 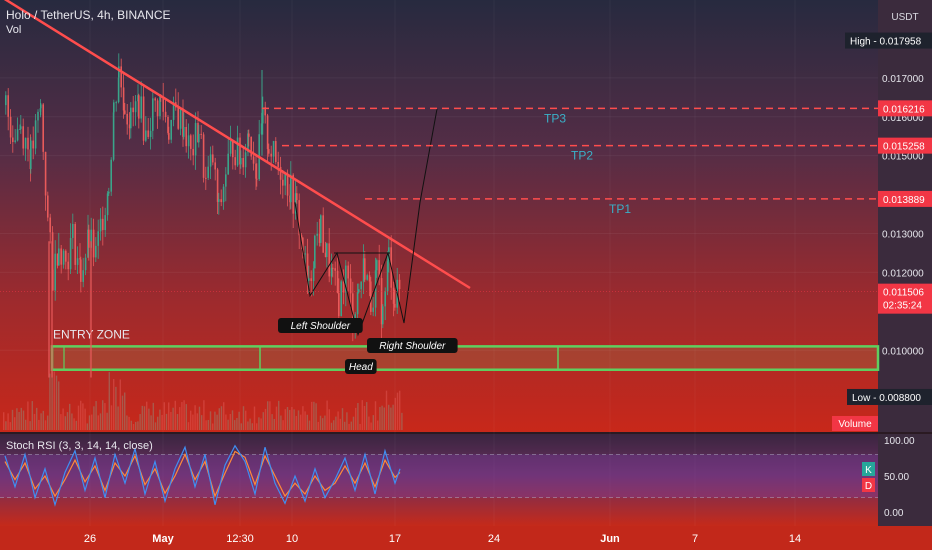 I want to click on tp-label: TP1, so click(x=620, y=209).